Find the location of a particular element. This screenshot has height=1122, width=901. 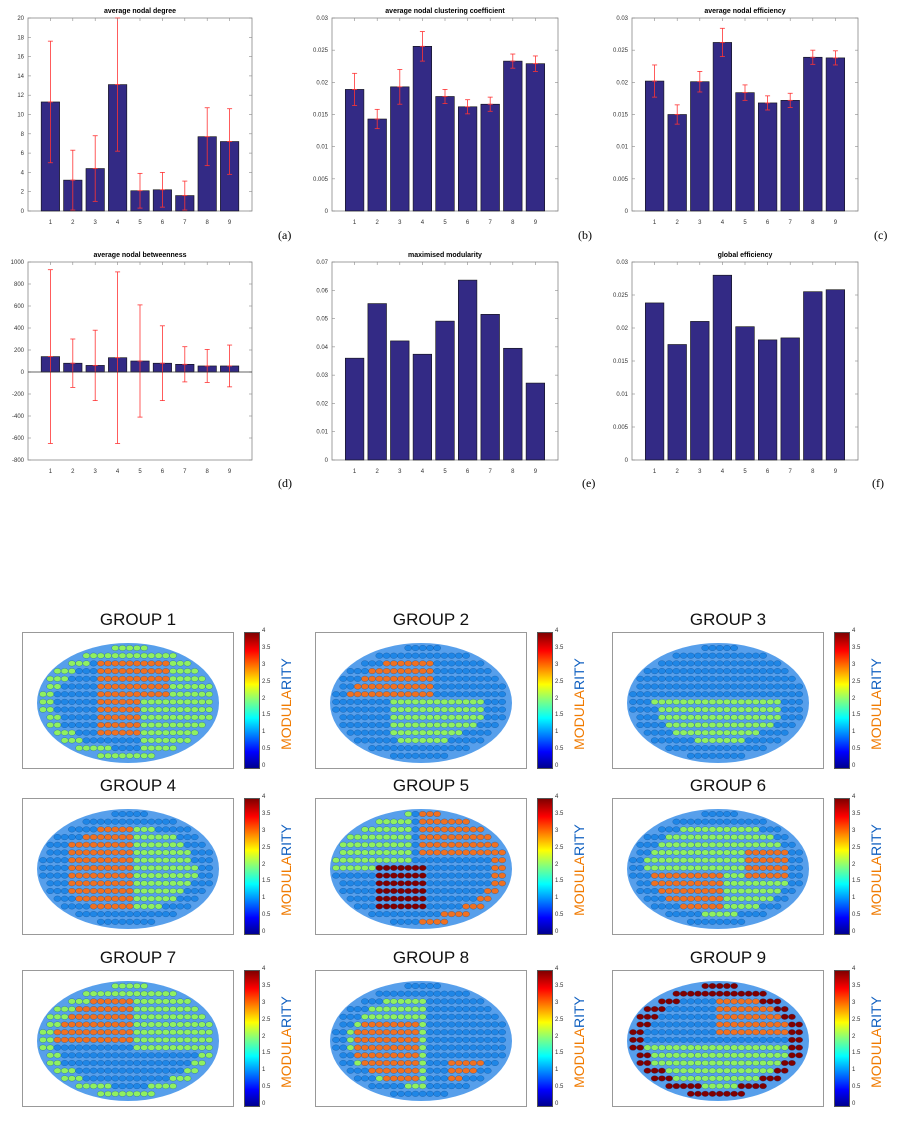

colorbar-label: MODULARITY is located at coordinates (579, 704).